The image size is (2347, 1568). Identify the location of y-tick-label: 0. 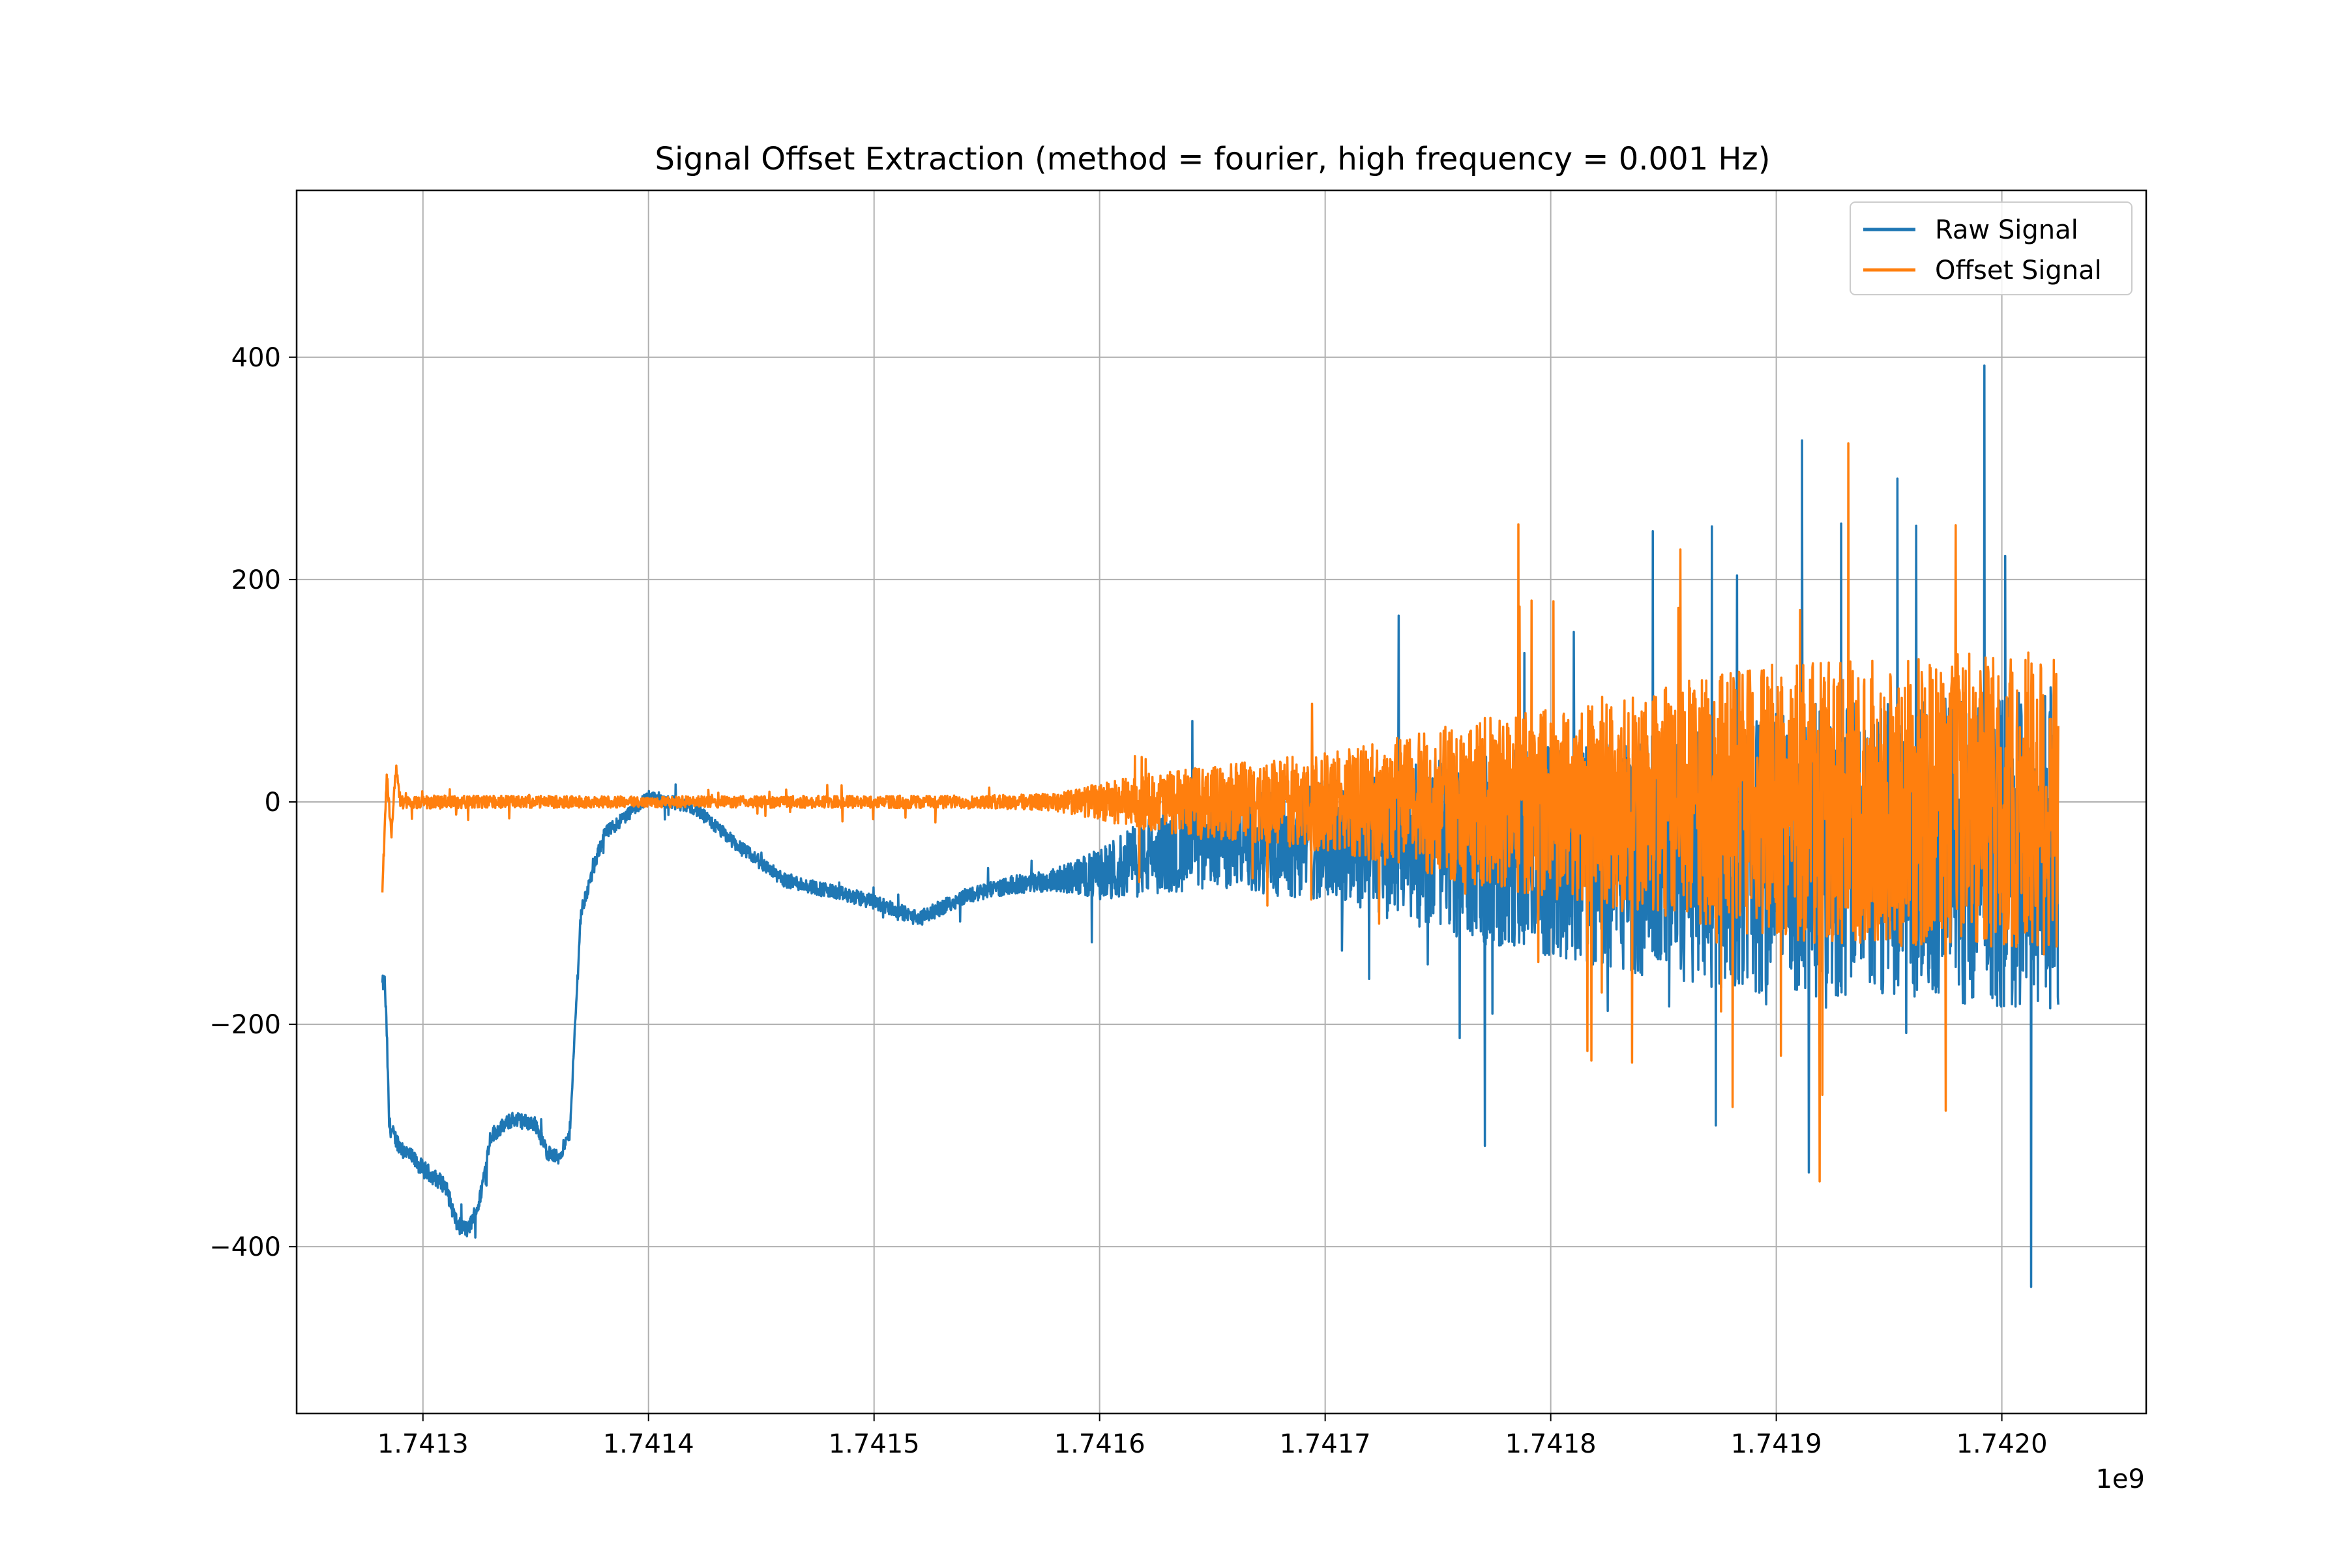
(273, 803).